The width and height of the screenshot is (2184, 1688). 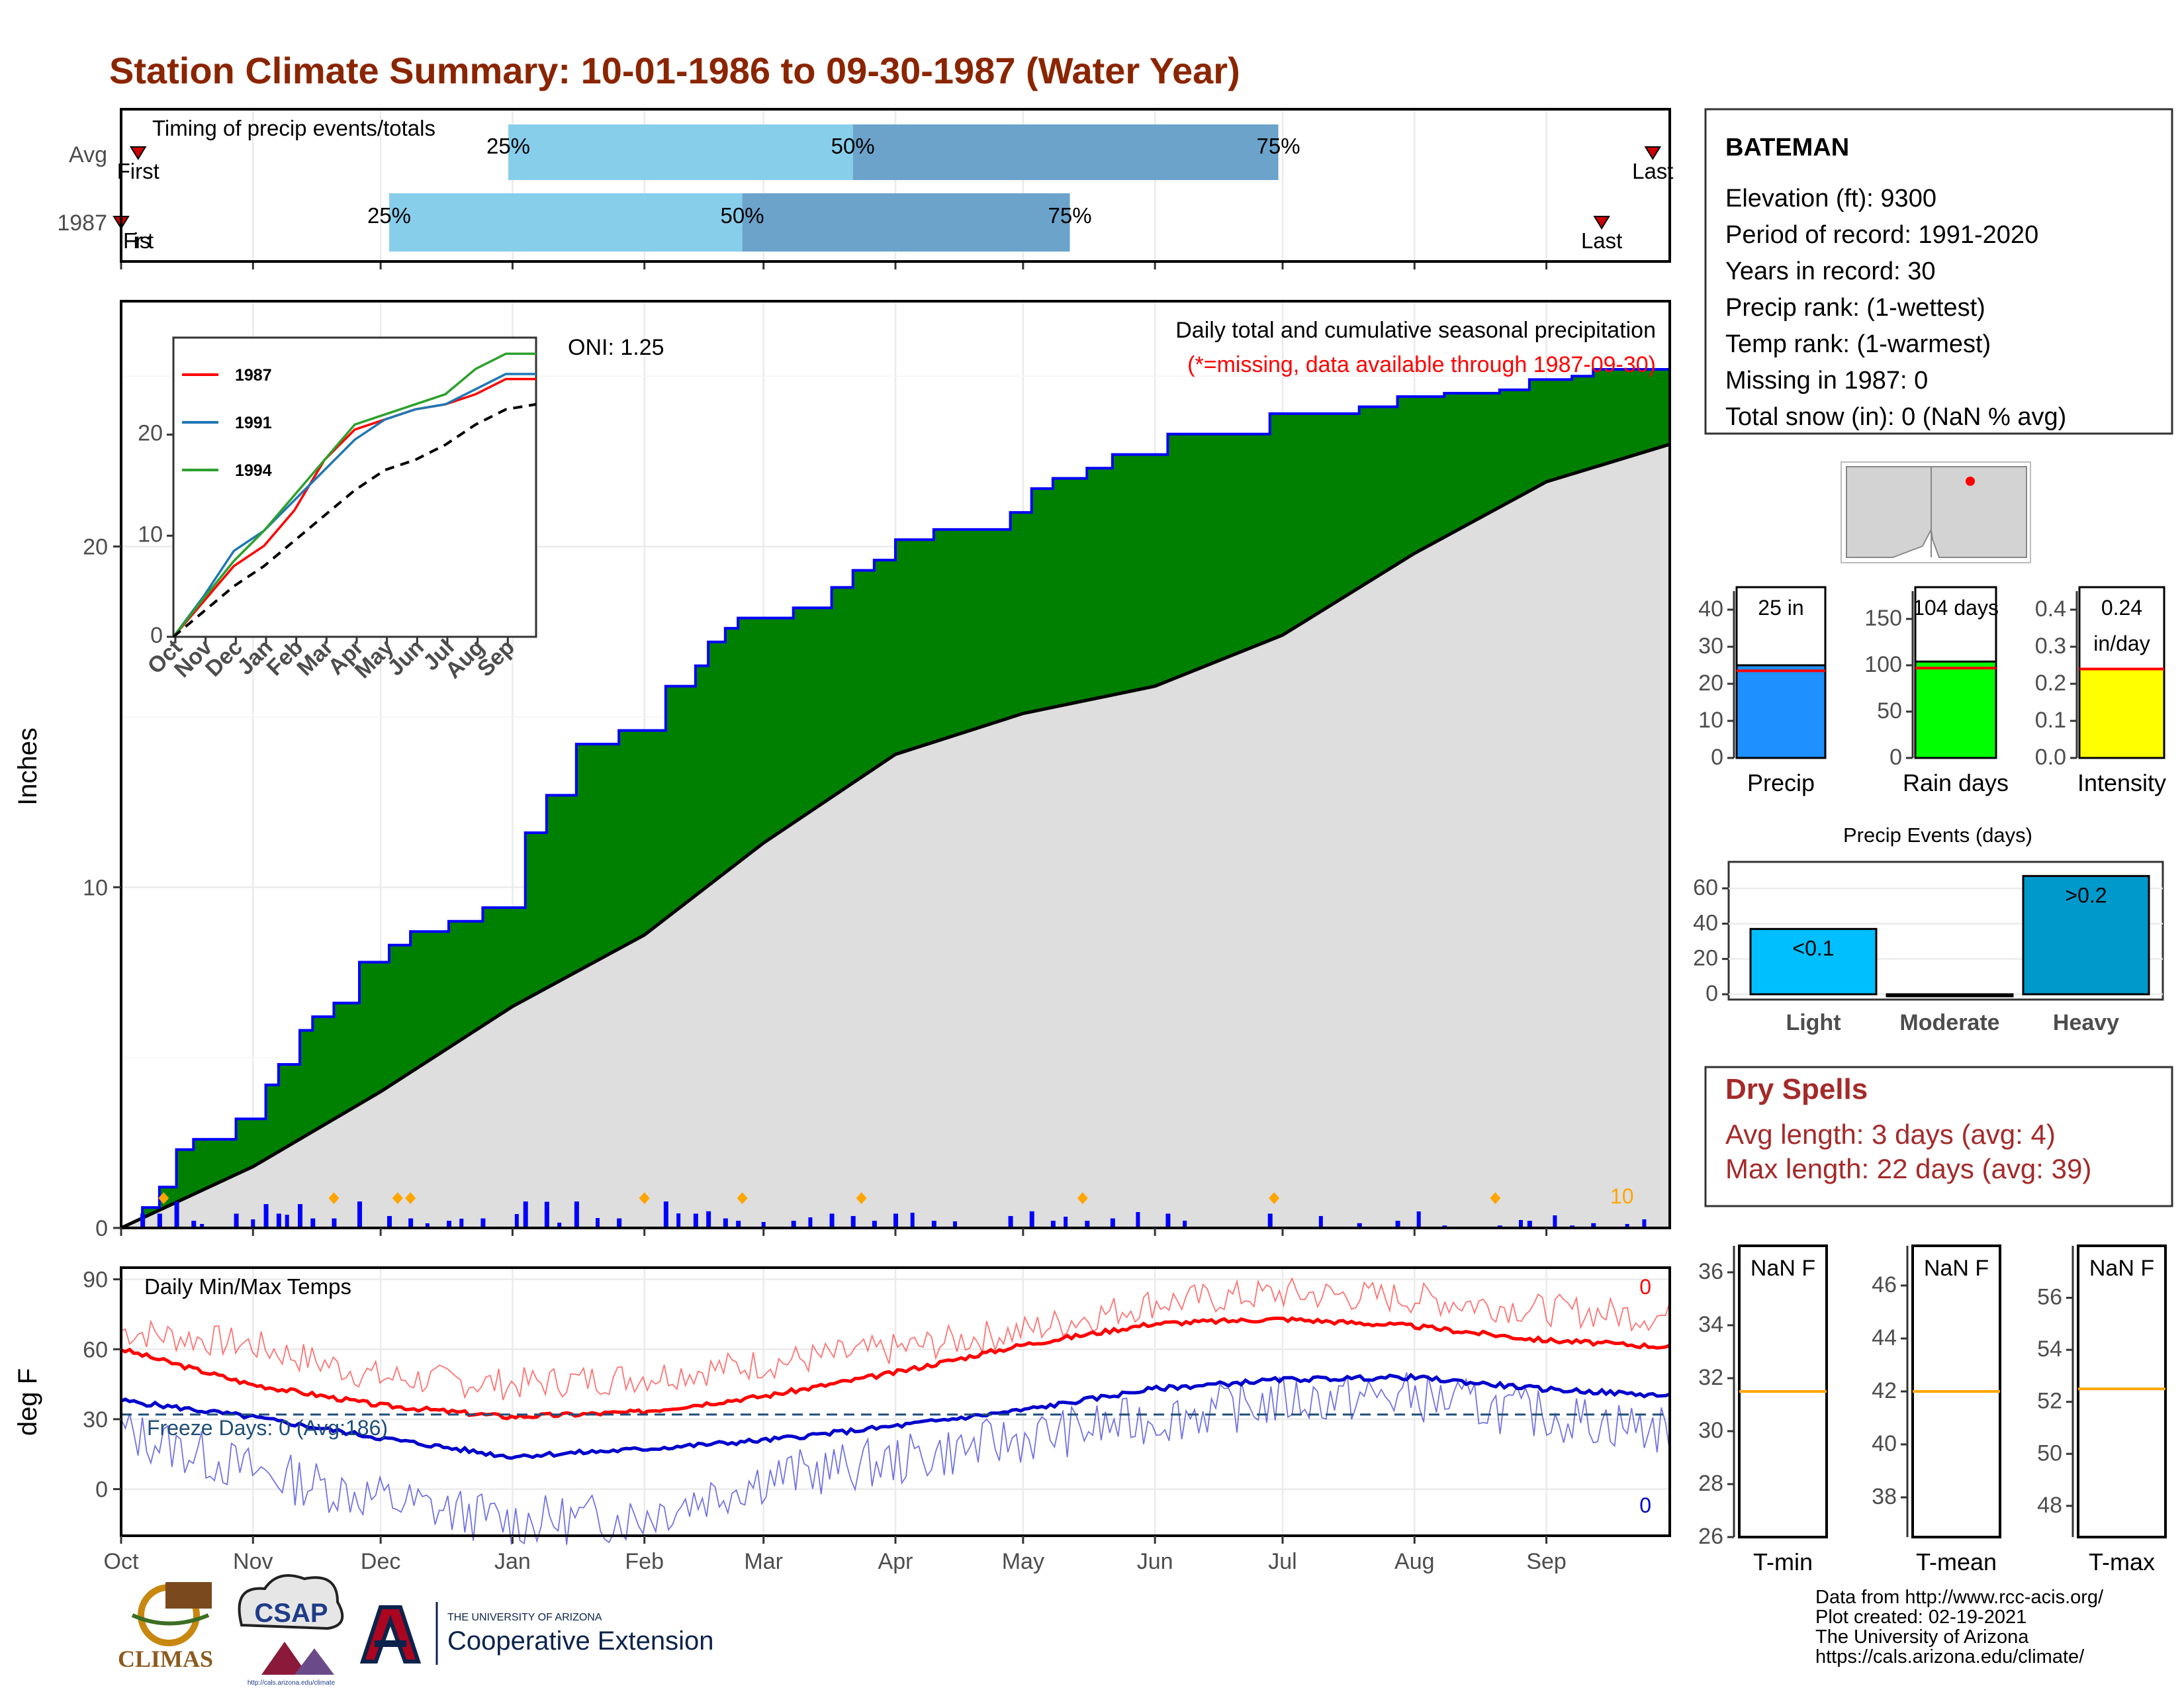 What do you see at coordinates (1883, 618) in the screenshot?
I see `summary-y-tick-label: 150` at bounding box center [1883, 618].